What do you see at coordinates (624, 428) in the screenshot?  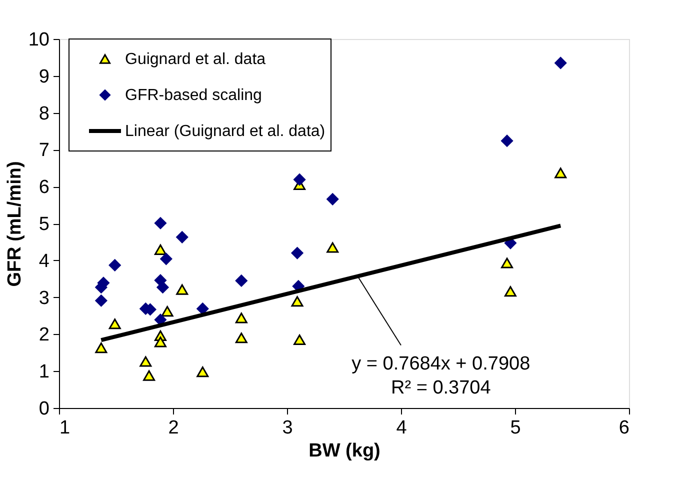 I see `x-tick-label: 6` at bounding box center [624, 428].